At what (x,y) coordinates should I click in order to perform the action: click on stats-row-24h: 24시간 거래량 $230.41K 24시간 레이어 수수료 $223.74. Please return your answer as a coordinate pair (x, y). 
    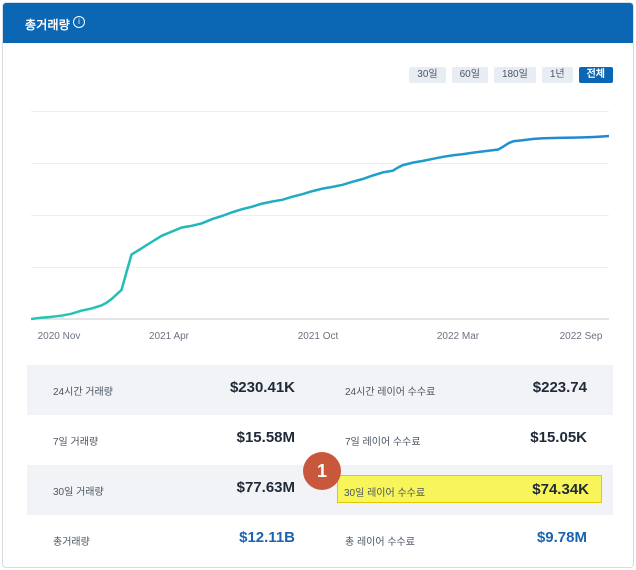
    Looking at the image, I should click on (320, 390).